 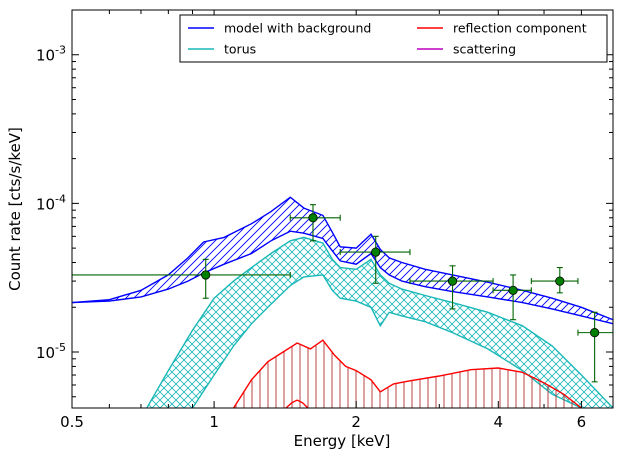 What do you see at coordinates (51, 54) in the screenshot?
I see `y-tick-label-3: 10⁻³` at bounding box center [51, 54].